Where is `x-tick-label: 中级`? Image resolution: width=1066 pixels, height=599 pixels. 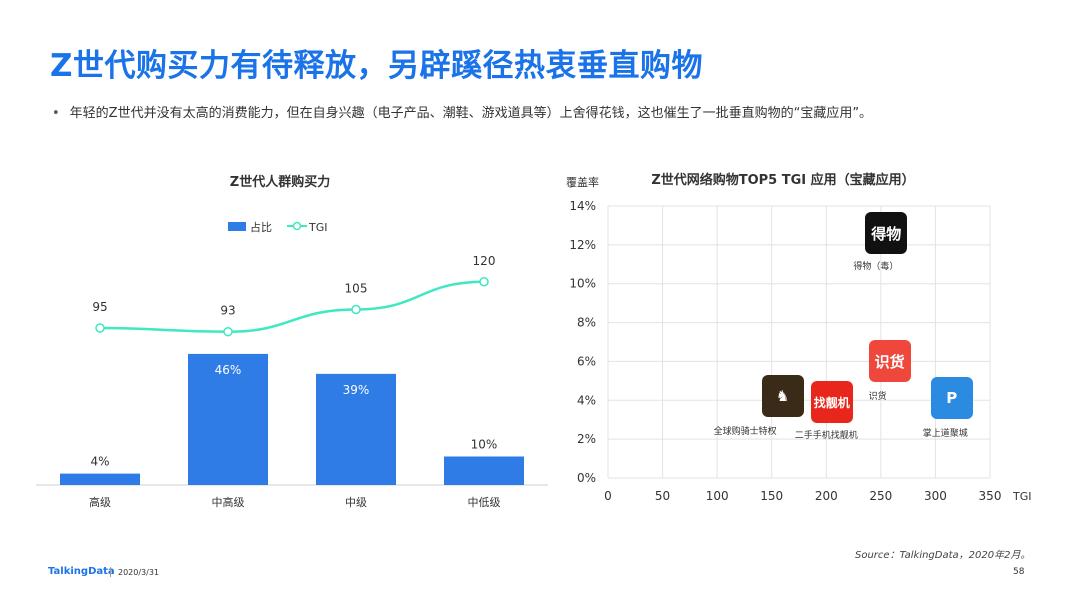 x-tick-label: 中级 is located at coordinates (356, 502).